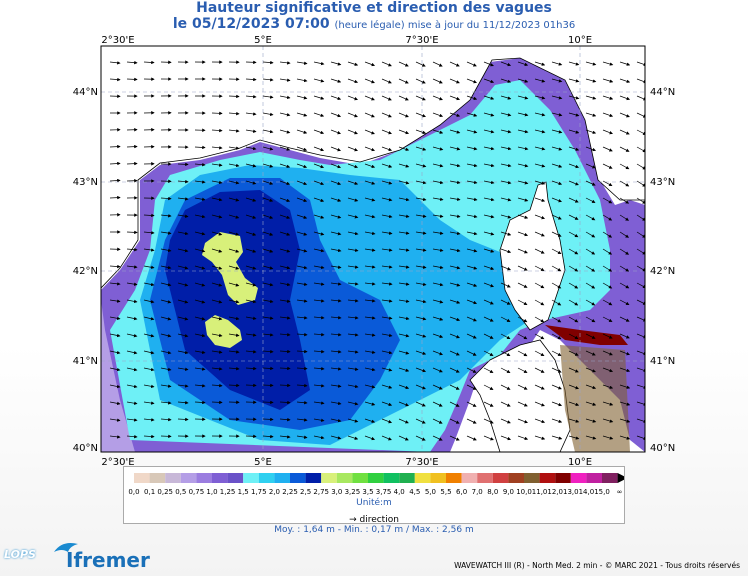  I want to click on direction-label: direction, so click(379, 520).